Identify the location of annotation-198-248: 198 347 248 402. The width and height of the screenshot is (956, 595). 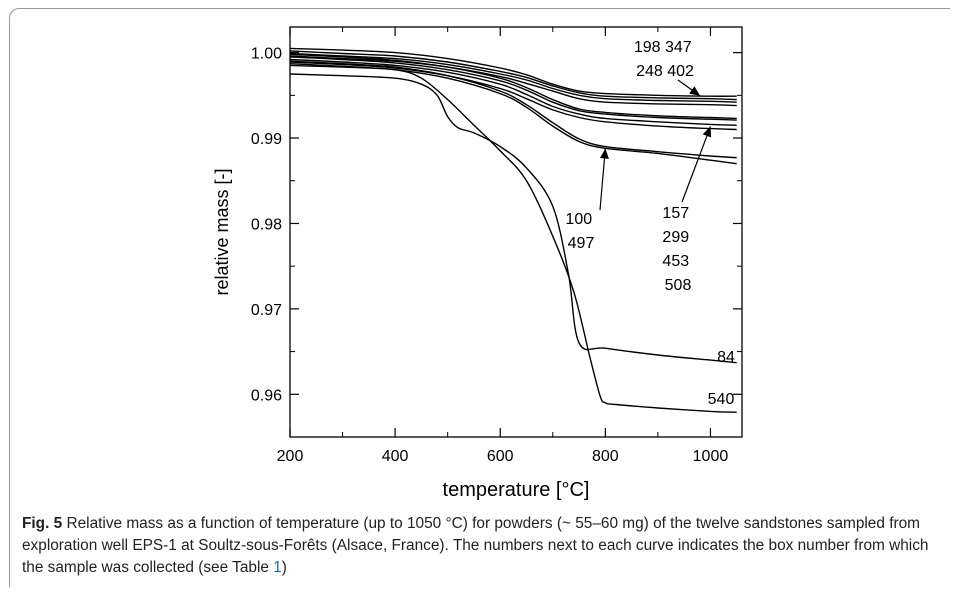
(665, 59).